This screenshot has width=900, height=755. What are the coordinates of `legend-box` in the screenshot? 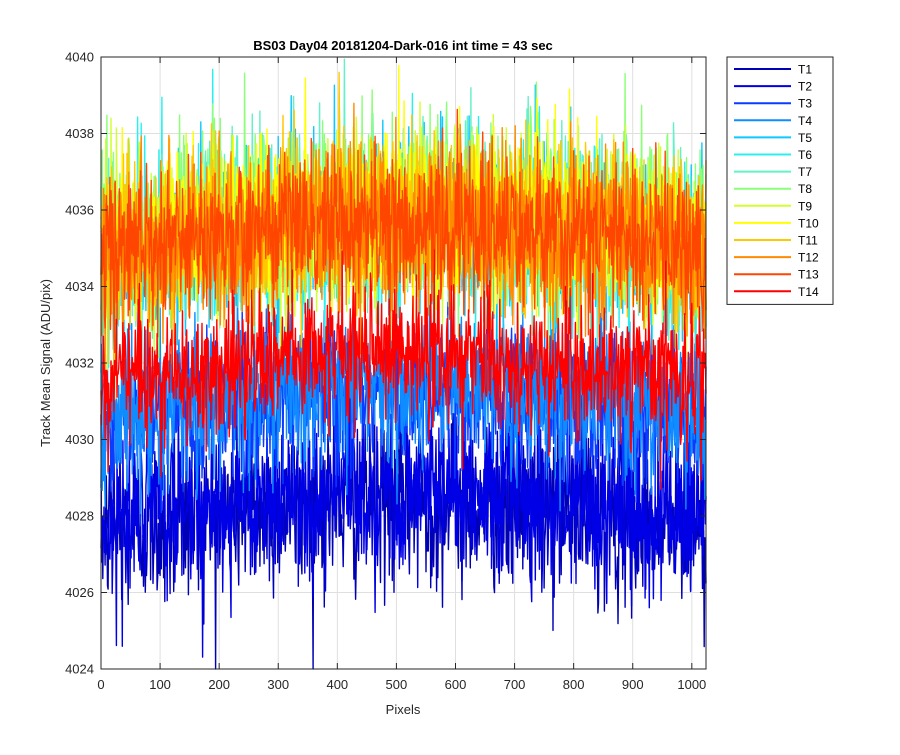 It's located at (780, 180).